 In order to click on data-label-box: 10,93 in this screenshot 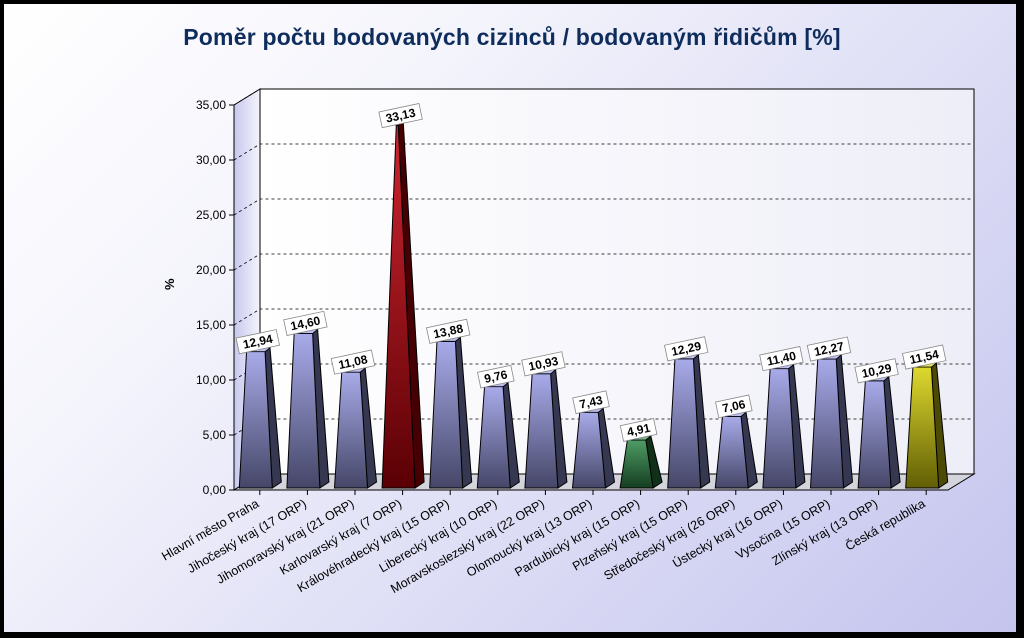, I will do `click(543, 364)`.